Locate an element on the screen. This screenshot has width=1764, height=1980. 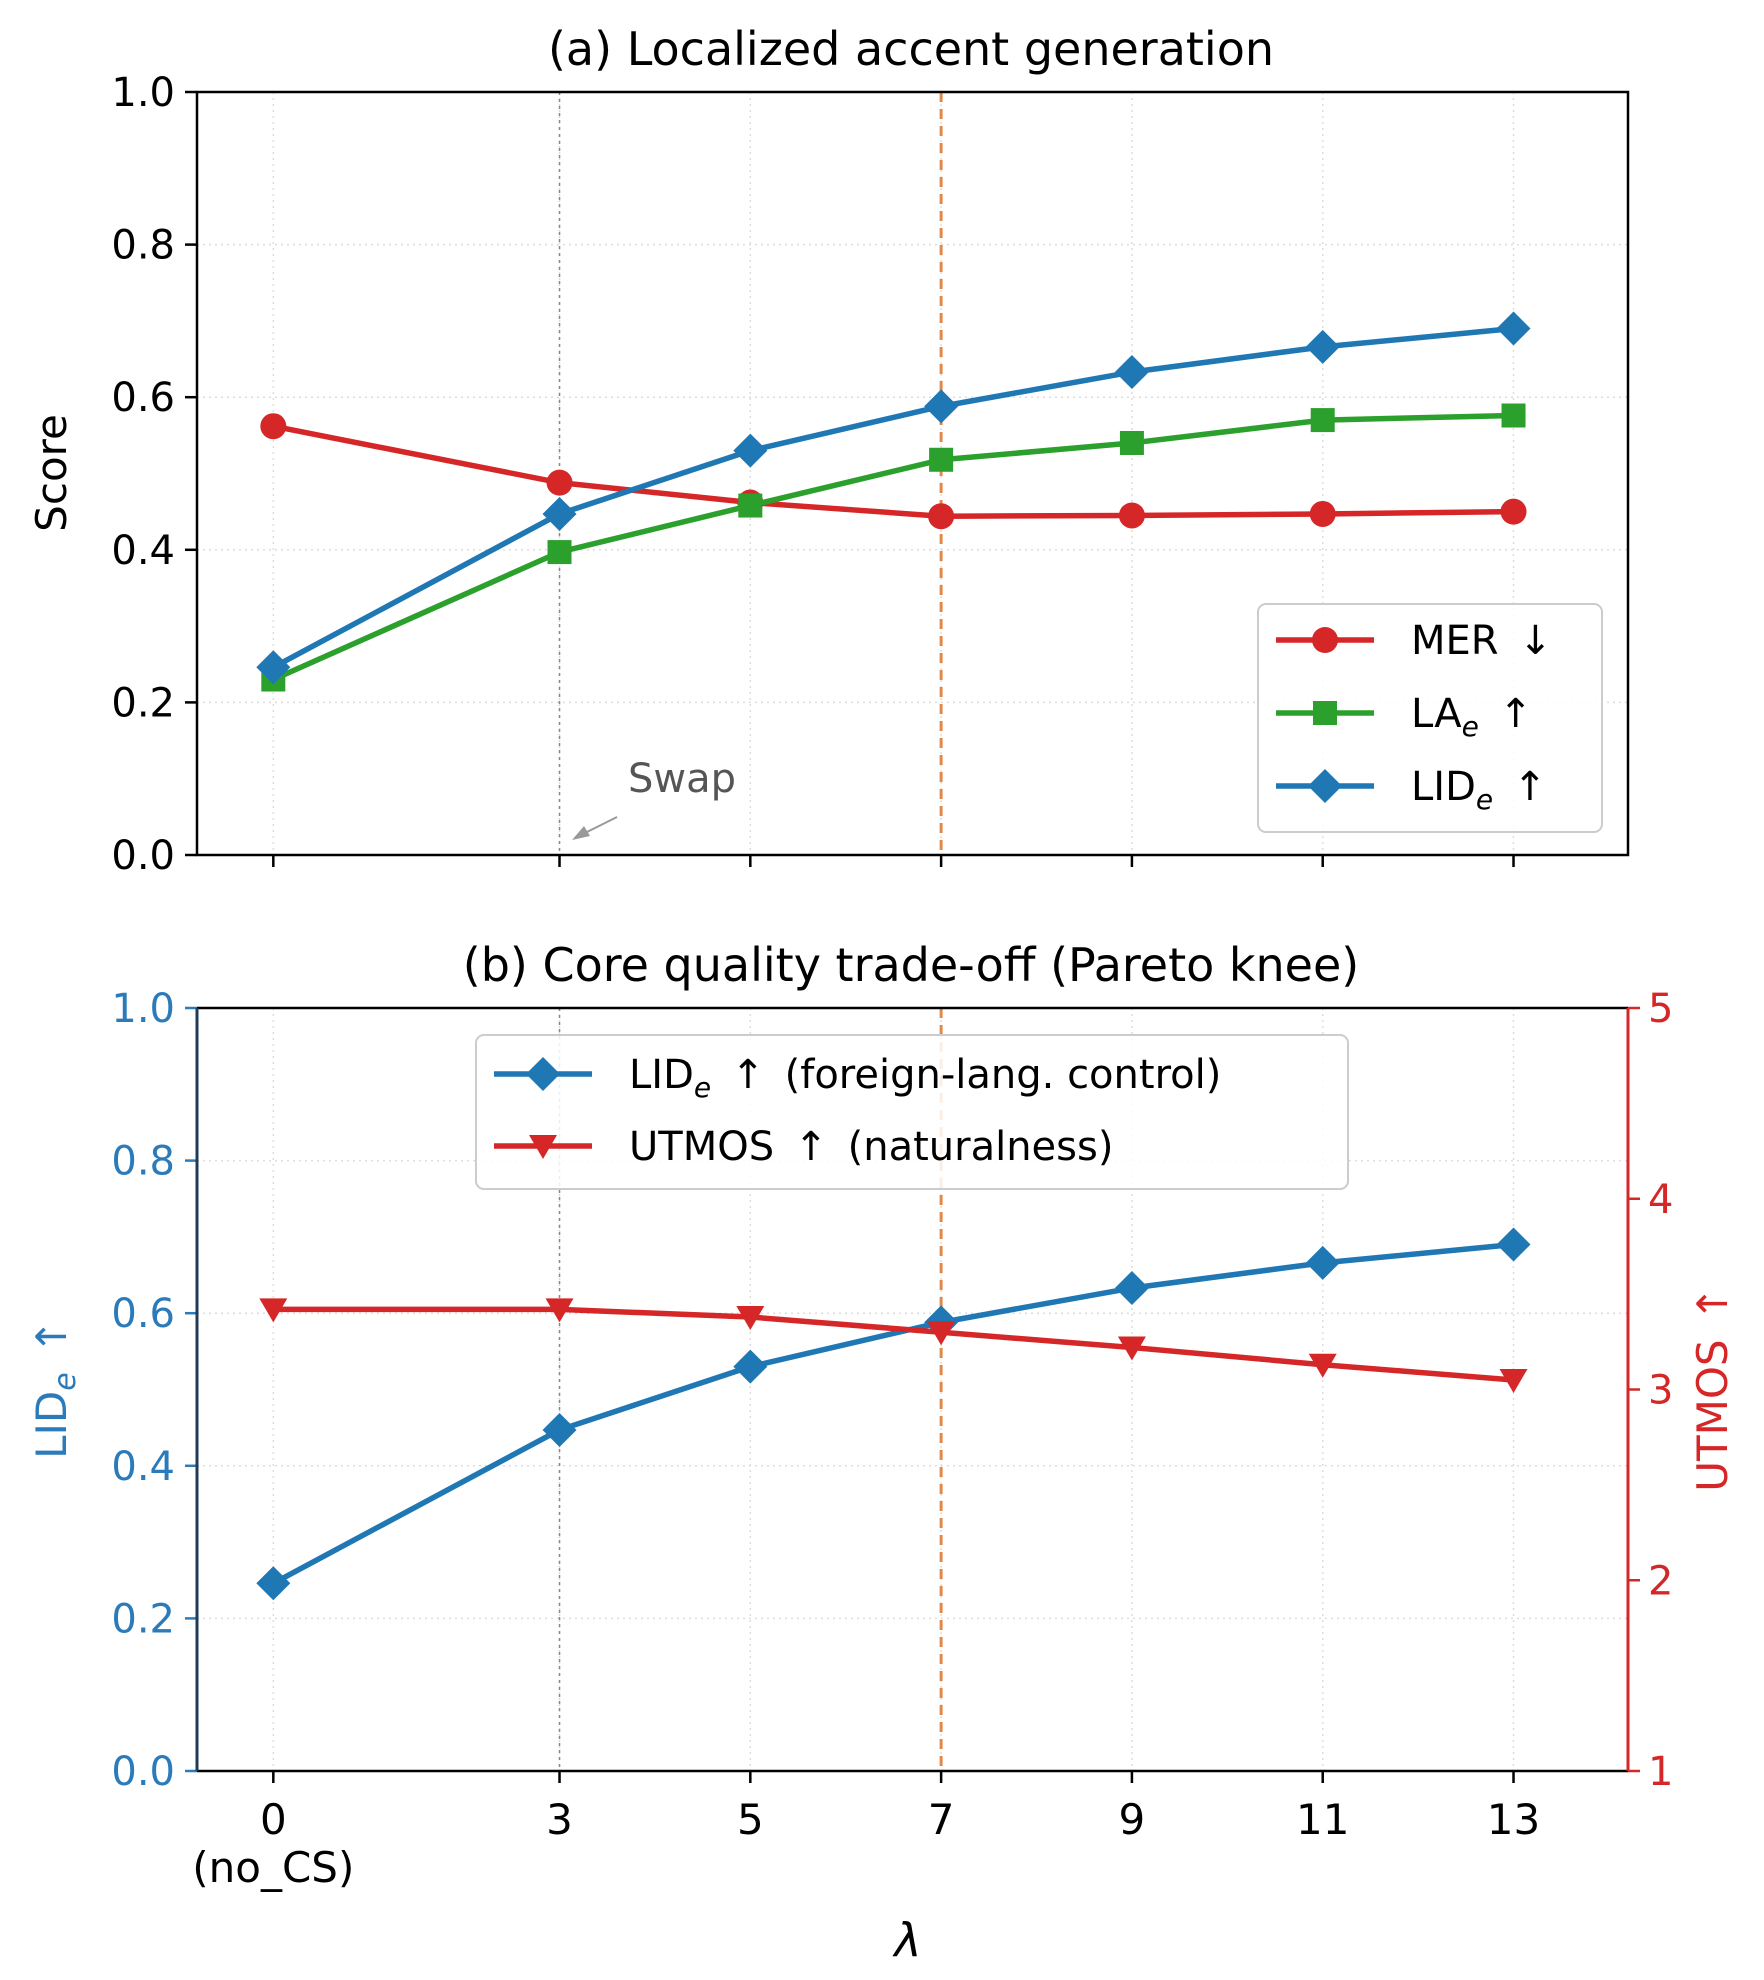
swap-label: Swap is located at coordinates (682, 779).